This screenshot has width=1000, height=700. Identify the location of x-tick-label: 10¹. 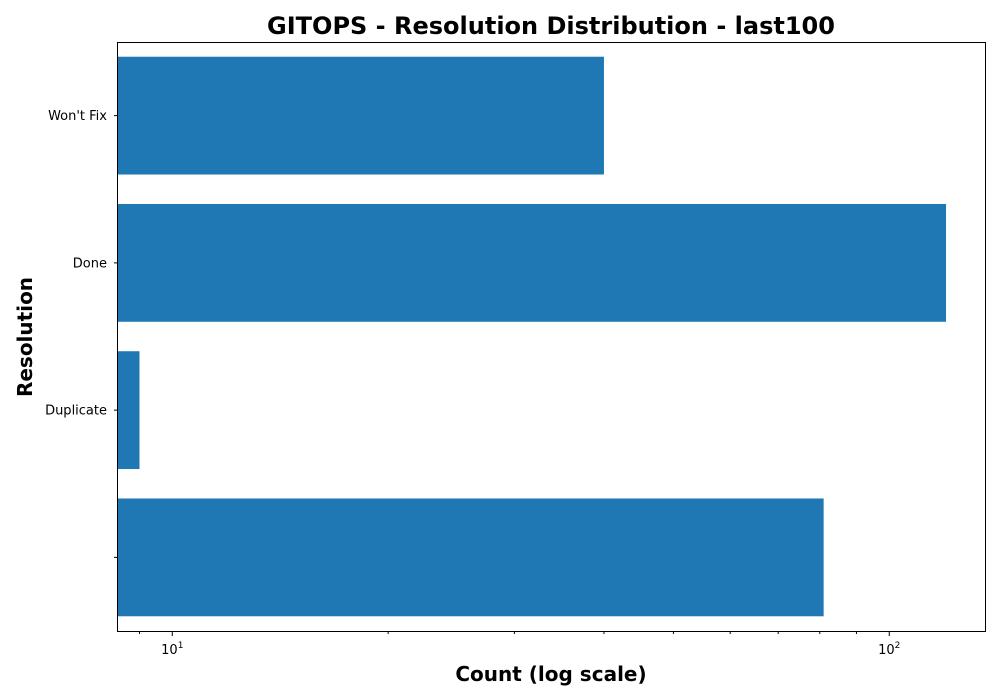
(172, 649).